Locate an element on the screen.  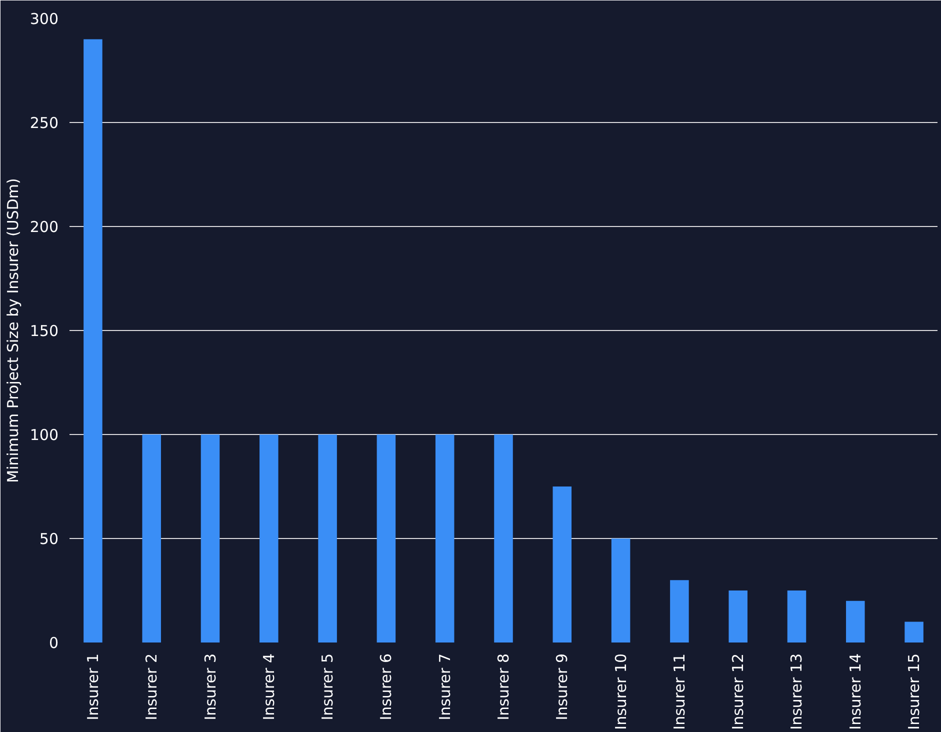
x-tick-label: Insurer 7 is located at coordinates (445, 687).